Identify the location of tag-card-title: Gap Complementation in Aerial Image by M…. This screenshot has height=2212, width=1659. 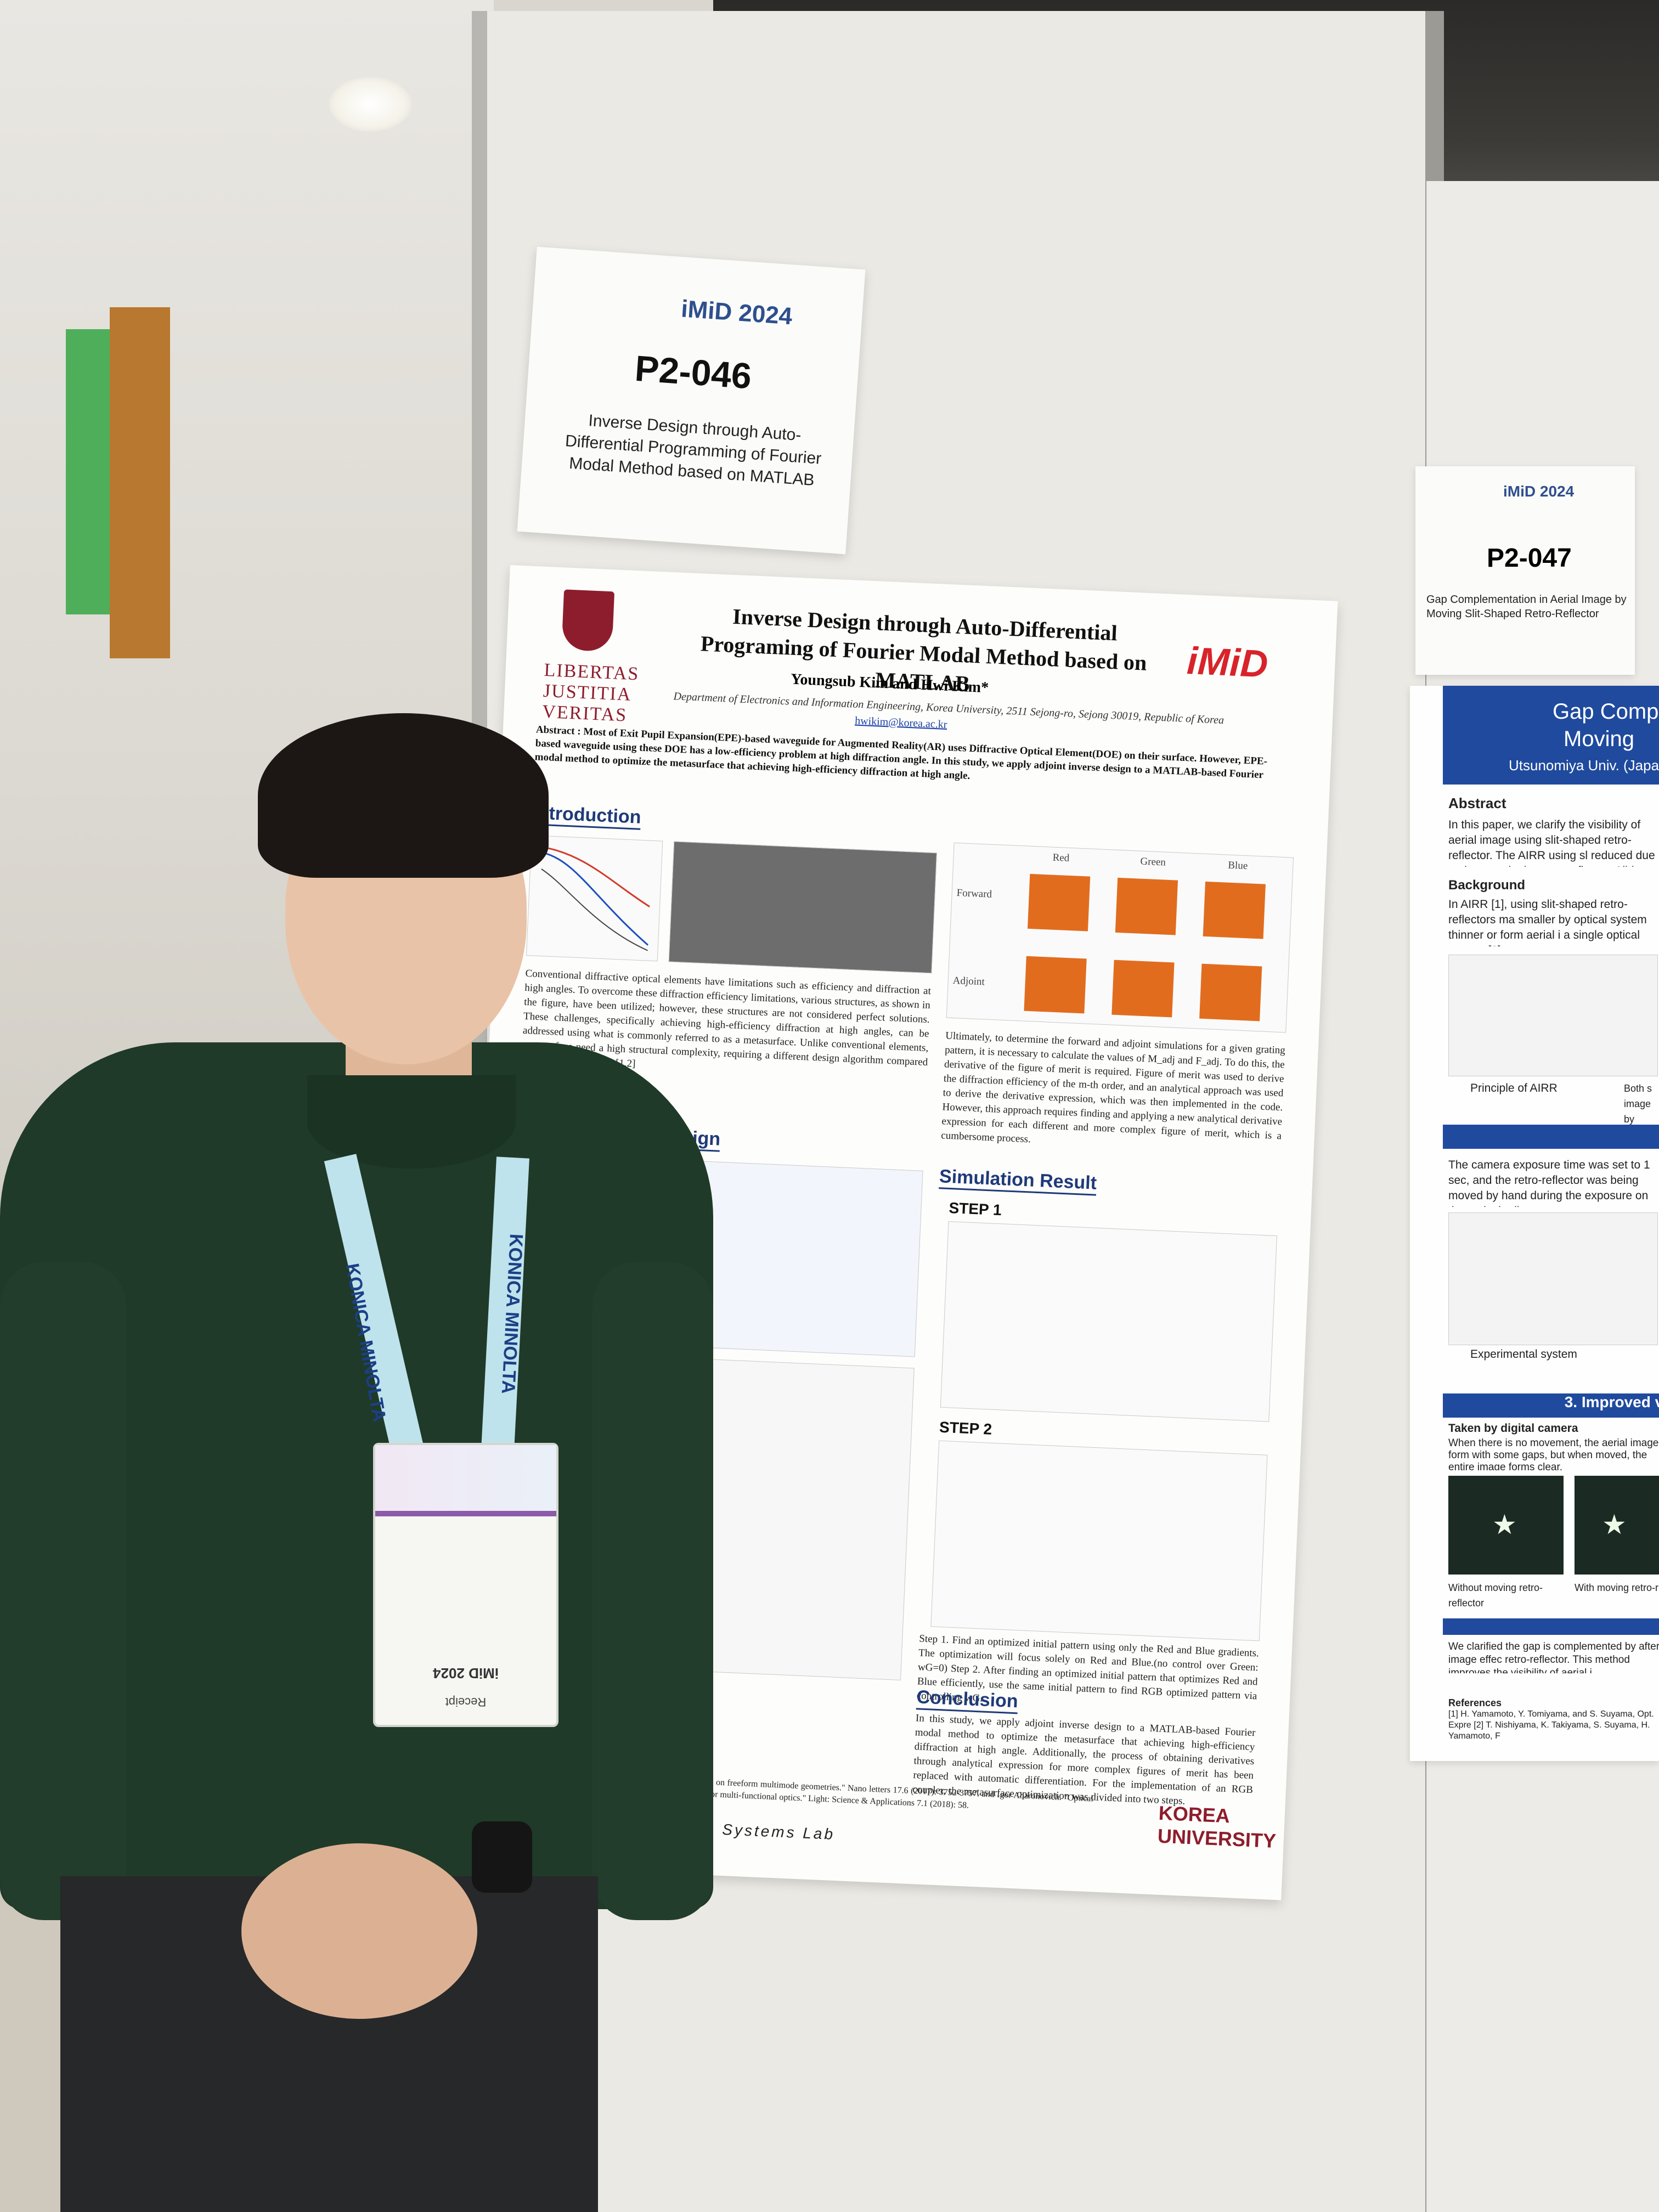
(1527, 607).